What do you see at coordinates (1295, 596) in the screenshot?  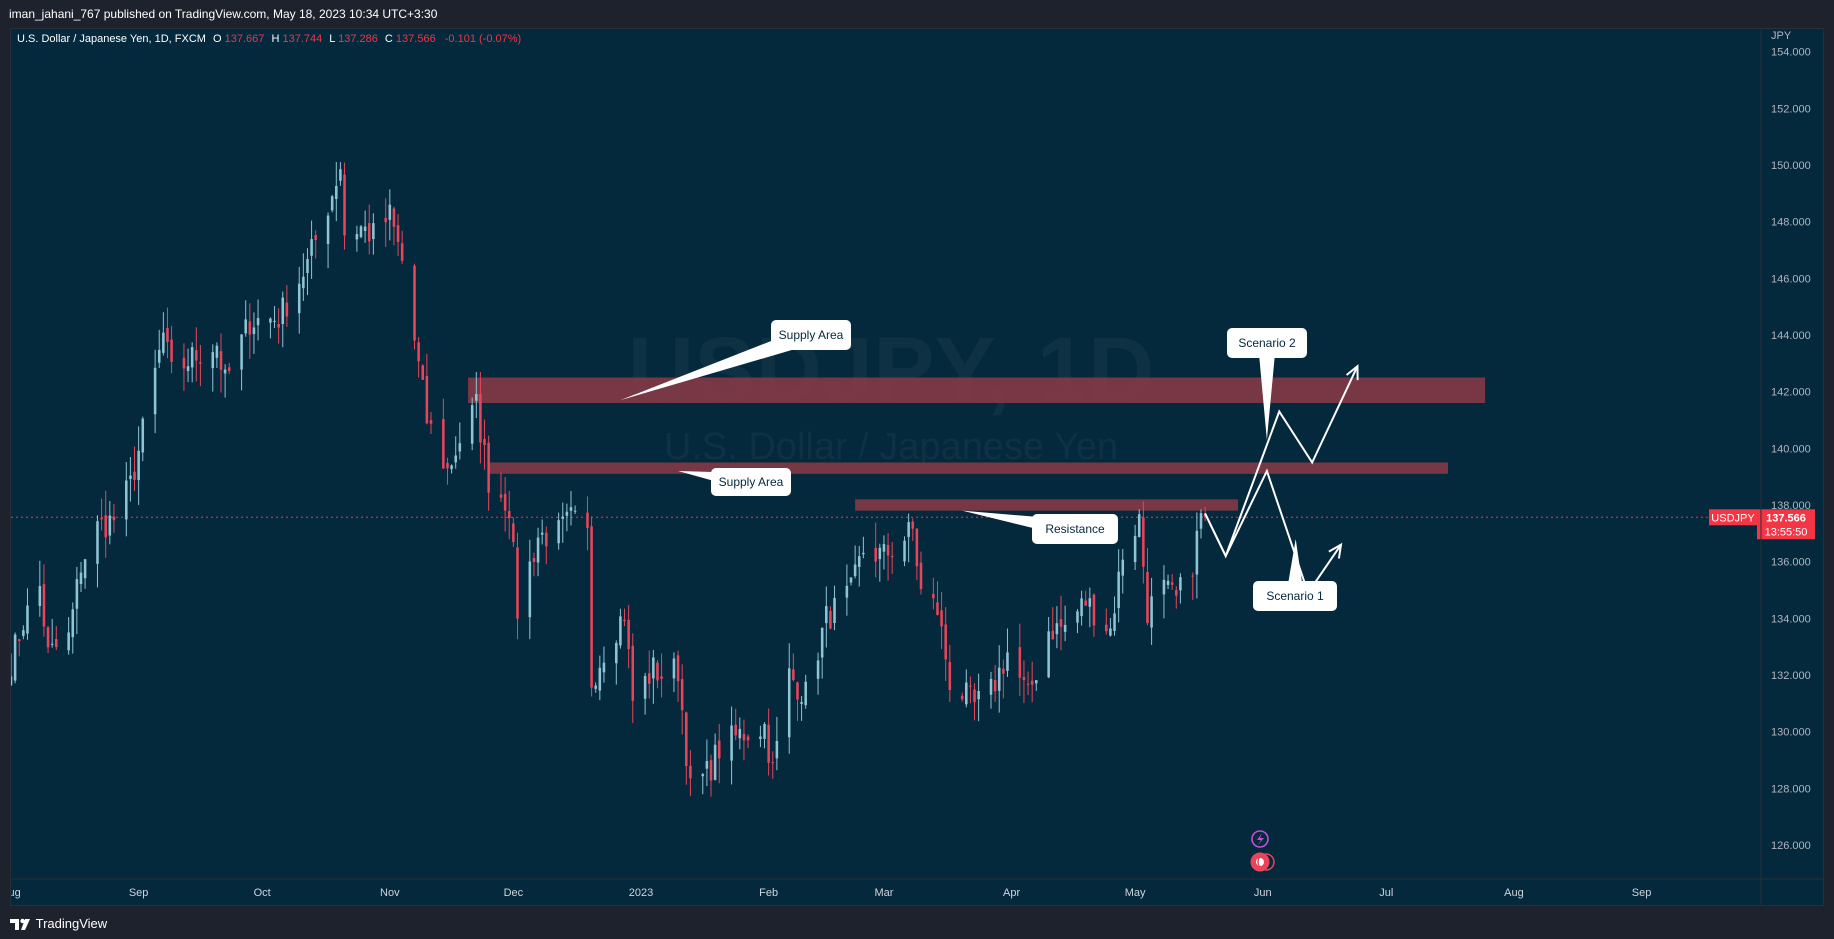 I see `callout-label: Scenario 1` at bounding box center [1295, 596].